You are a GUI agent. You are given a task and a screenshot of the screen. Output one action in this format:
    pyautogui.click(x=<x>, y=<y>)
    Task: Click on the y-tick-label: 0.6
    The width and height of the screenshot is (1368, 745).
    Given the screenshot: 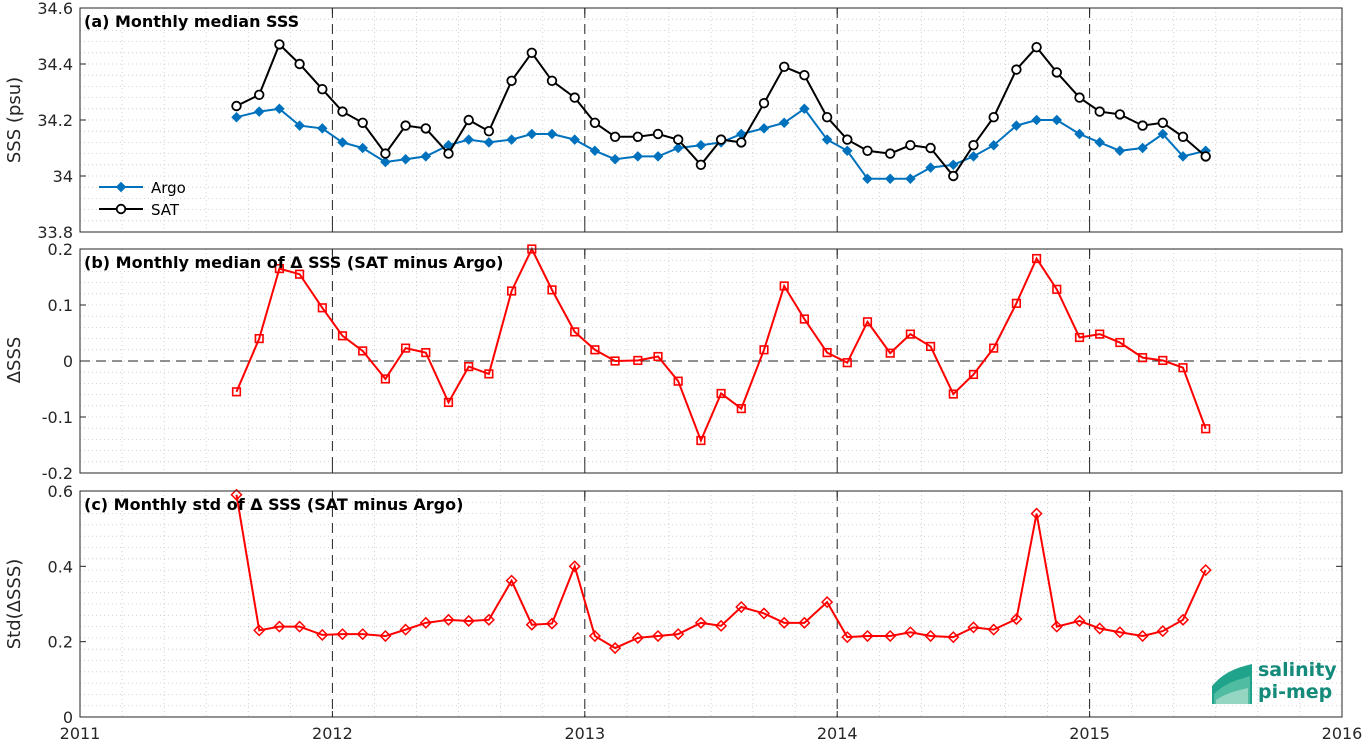 What is the action you would take?
    pyautogui.click(x=60, y=491)
    